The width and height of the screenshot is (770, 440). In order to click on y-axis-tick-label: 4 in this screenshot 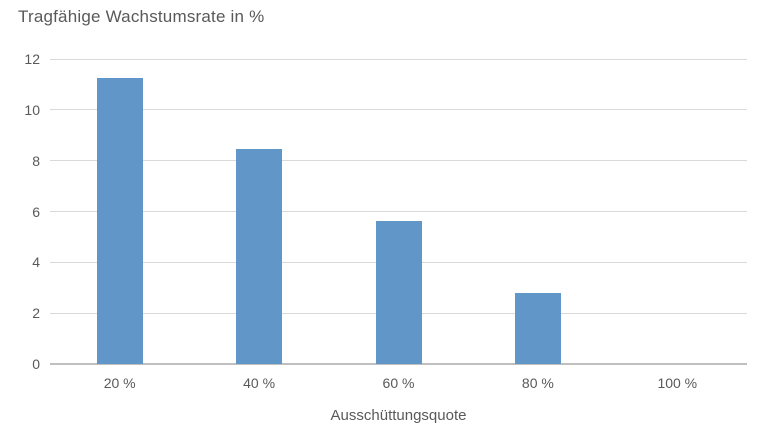, I will do `click(36, 262)`.